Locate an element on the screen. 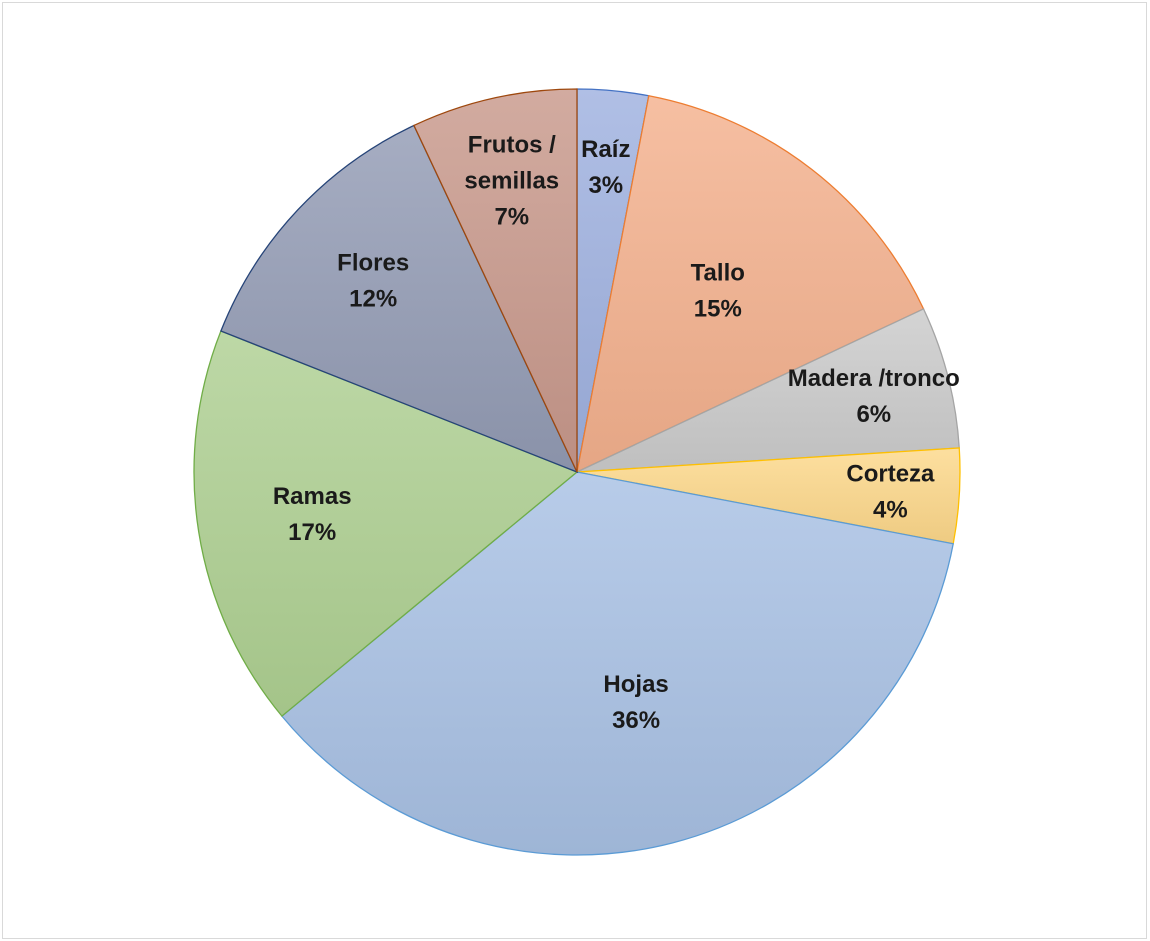 This screenshot has width=1150, height=941. data-label-6: Ramas 17% is located at coordinates (312, 514).